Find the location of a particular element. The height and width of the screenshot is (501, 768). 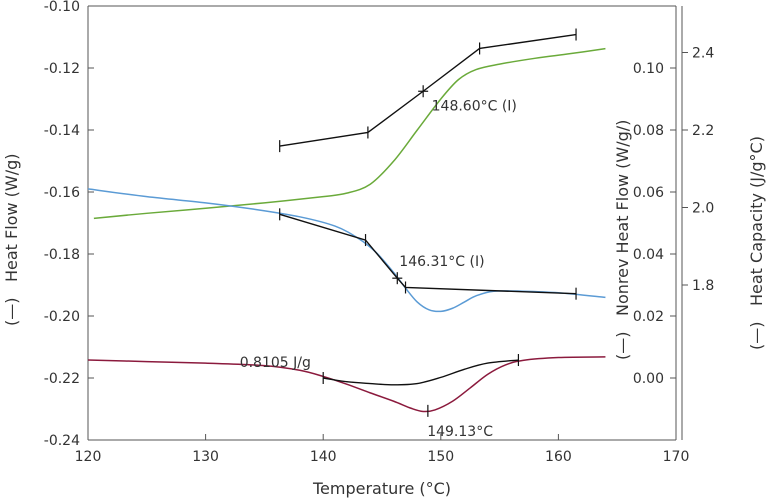

nonrev-y-tick-label: 0.08 is located at coordinates (648, 131).